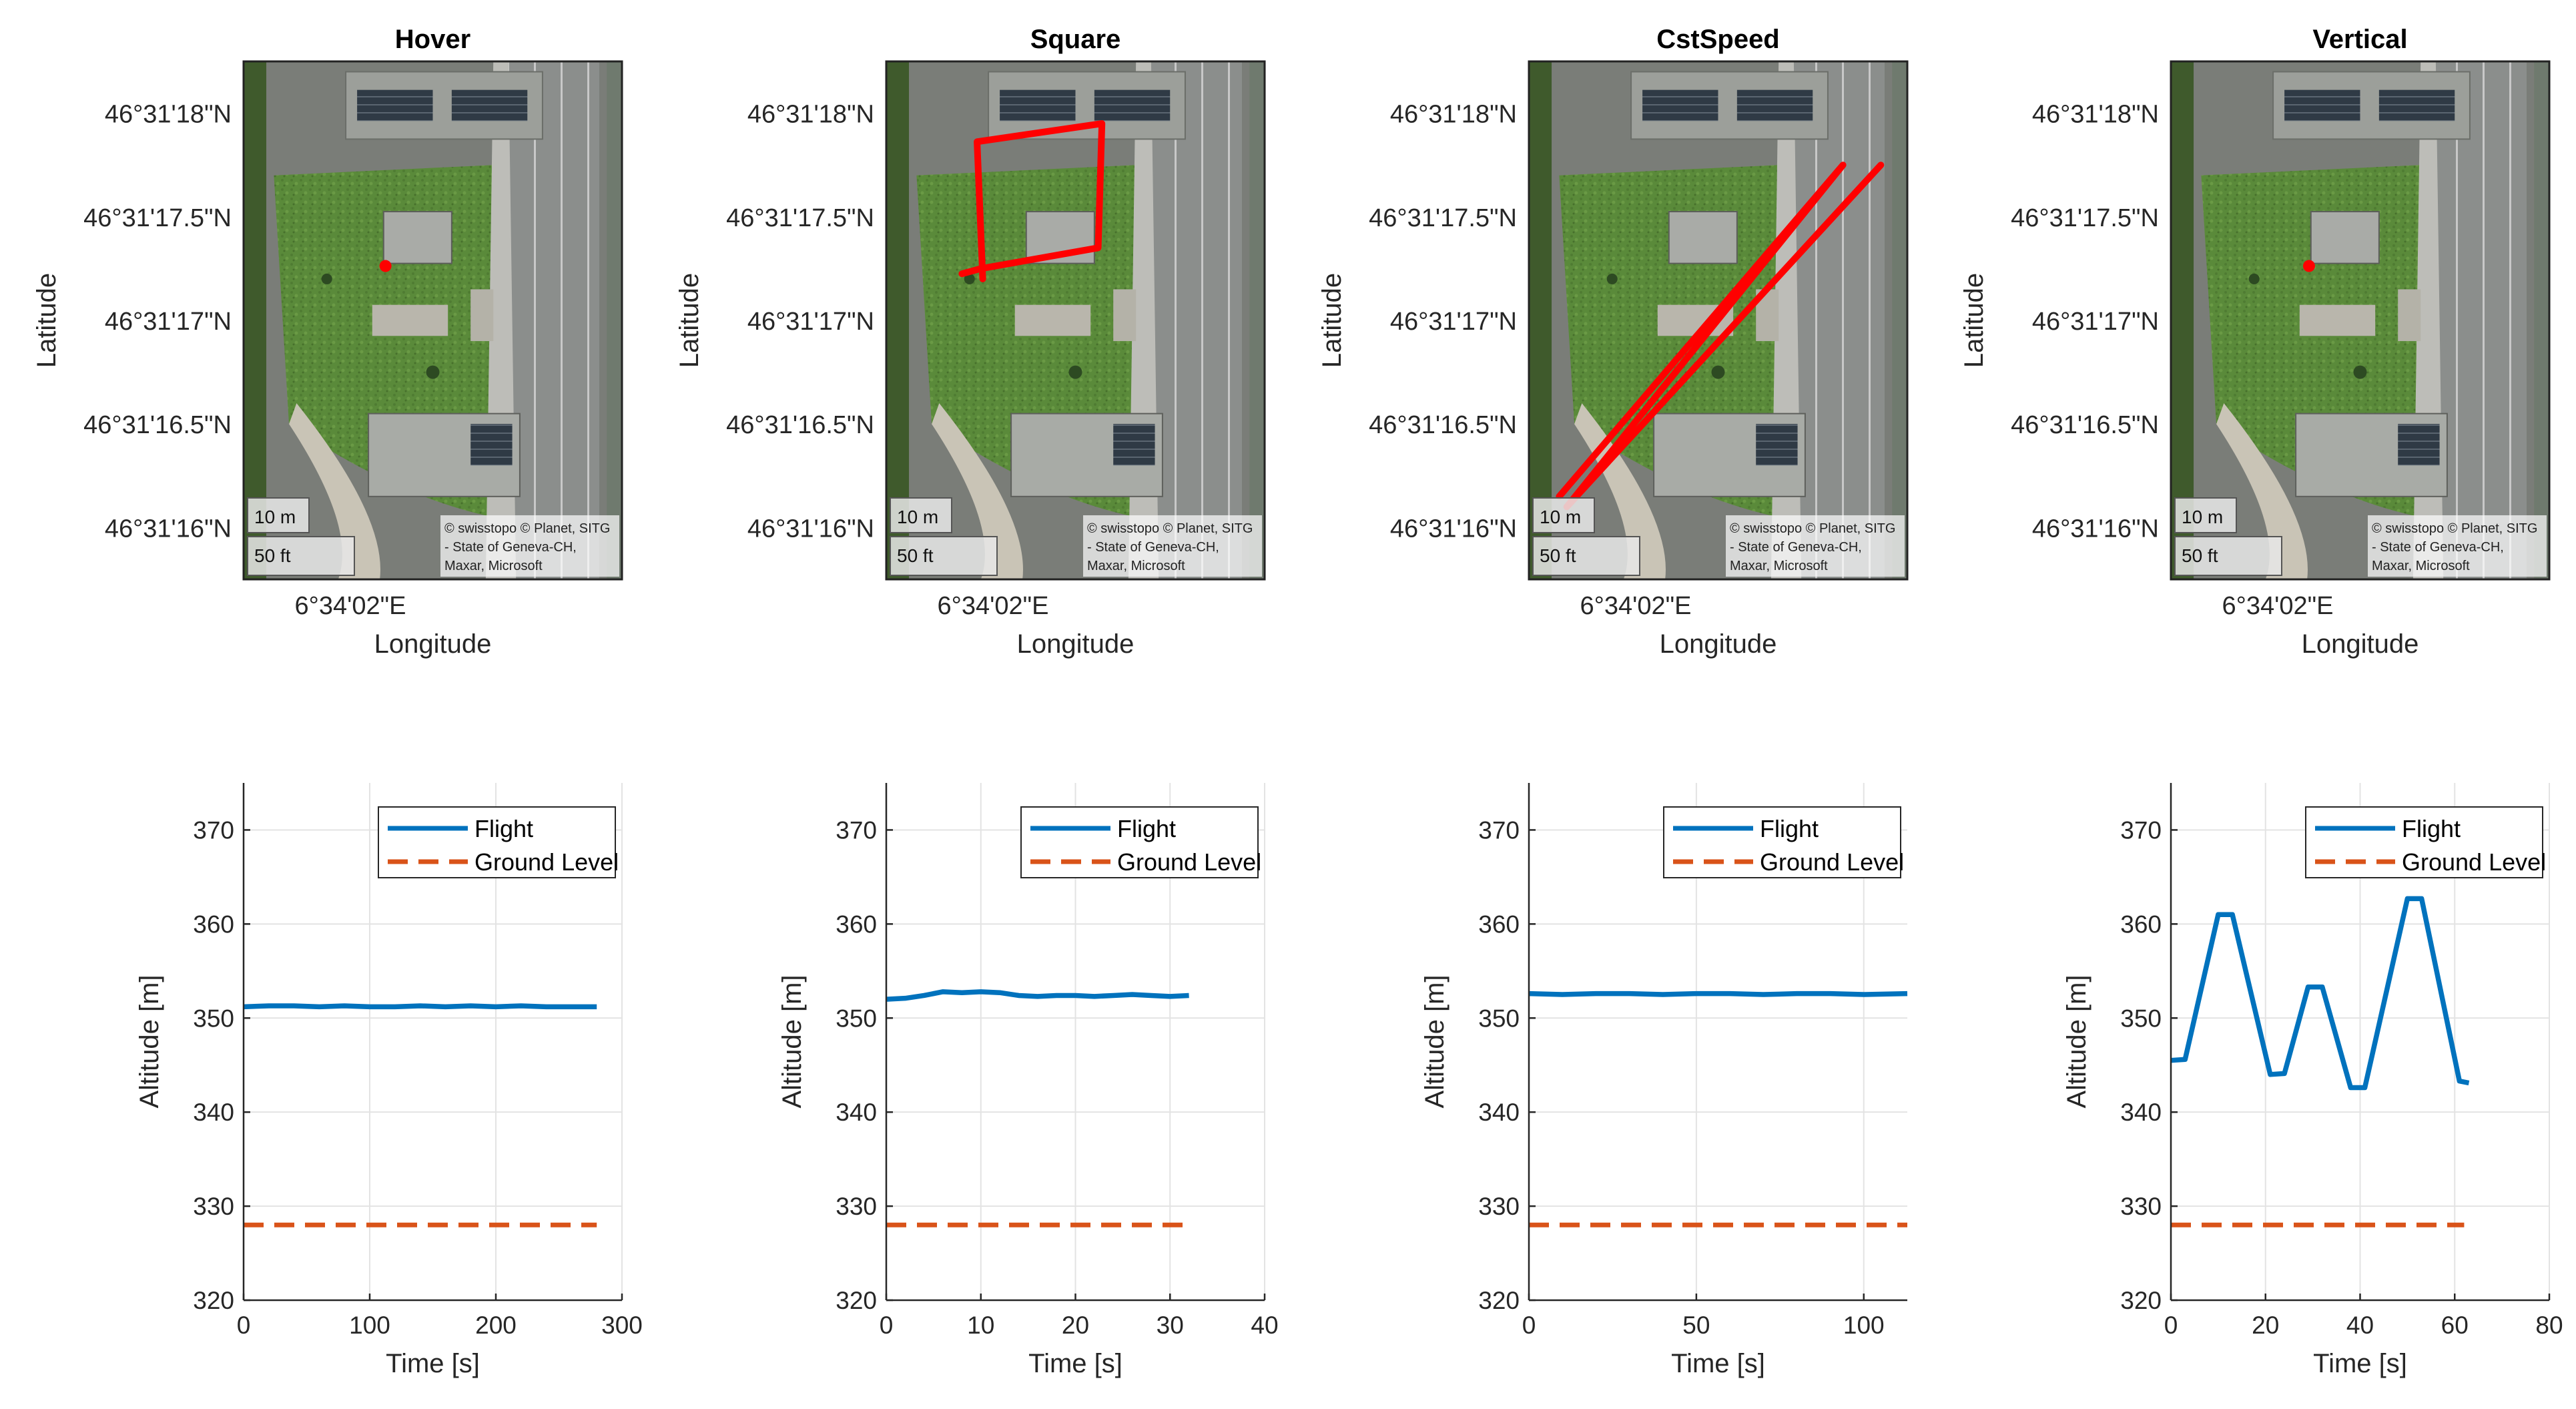 This screenshot has height=1409, width=2576. What do you see at coordinates (433, 1363) in the screenshot?
I see `x-axis-label: Time [s]` at bounding box center [433, 1363].